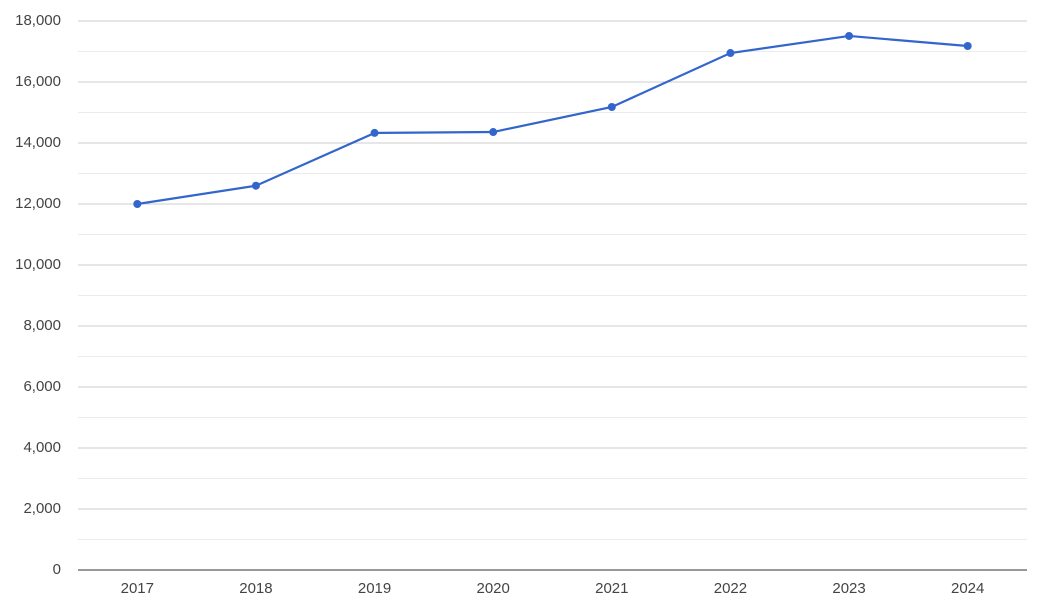 The image size is (1041, 610). What do you see at coordinates (57, 569) in the screenshot?
I see `y-tick-label: 0` at bounding box center [57, 569].